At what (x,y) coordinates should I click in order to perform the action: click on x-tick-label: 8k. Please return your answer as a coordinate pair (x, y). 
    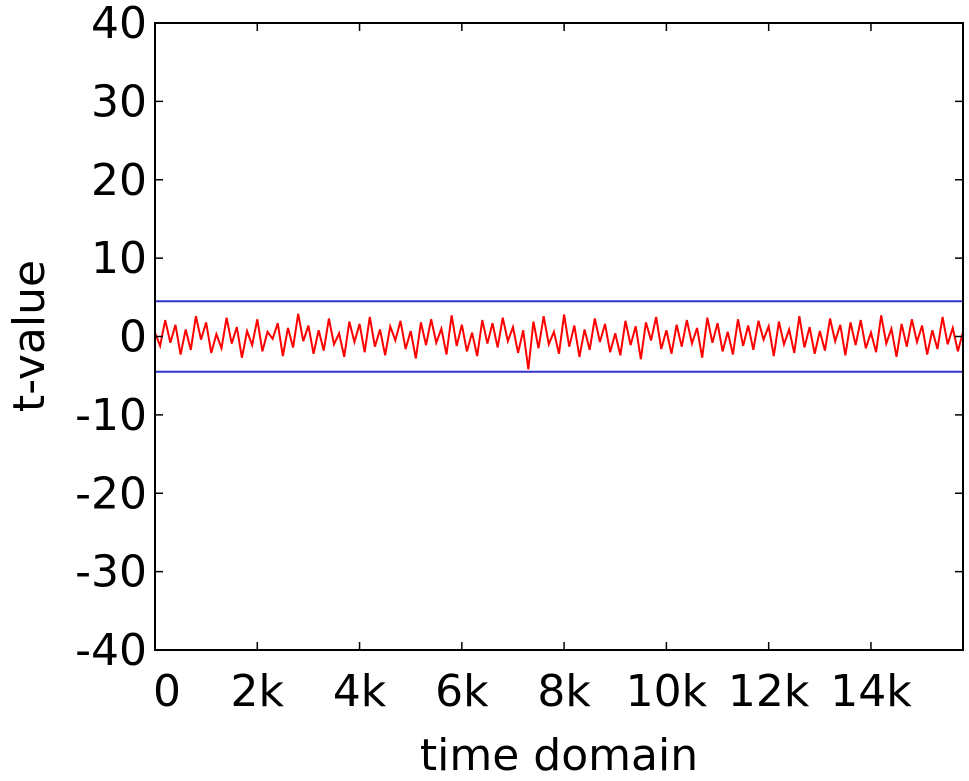
    Looking at the image, I should click on (564, 691).